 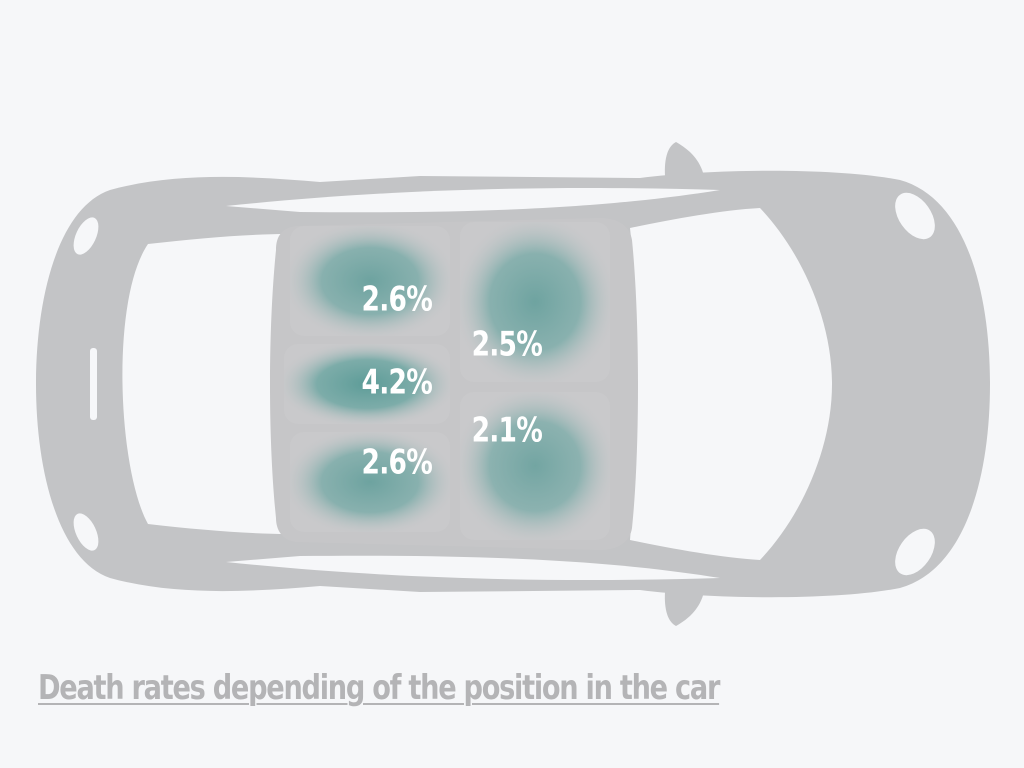 I want to click on seat-labels: 2.6% 4.2% 2.6% 2.5% 2.1%, so click(x=453, y=381).